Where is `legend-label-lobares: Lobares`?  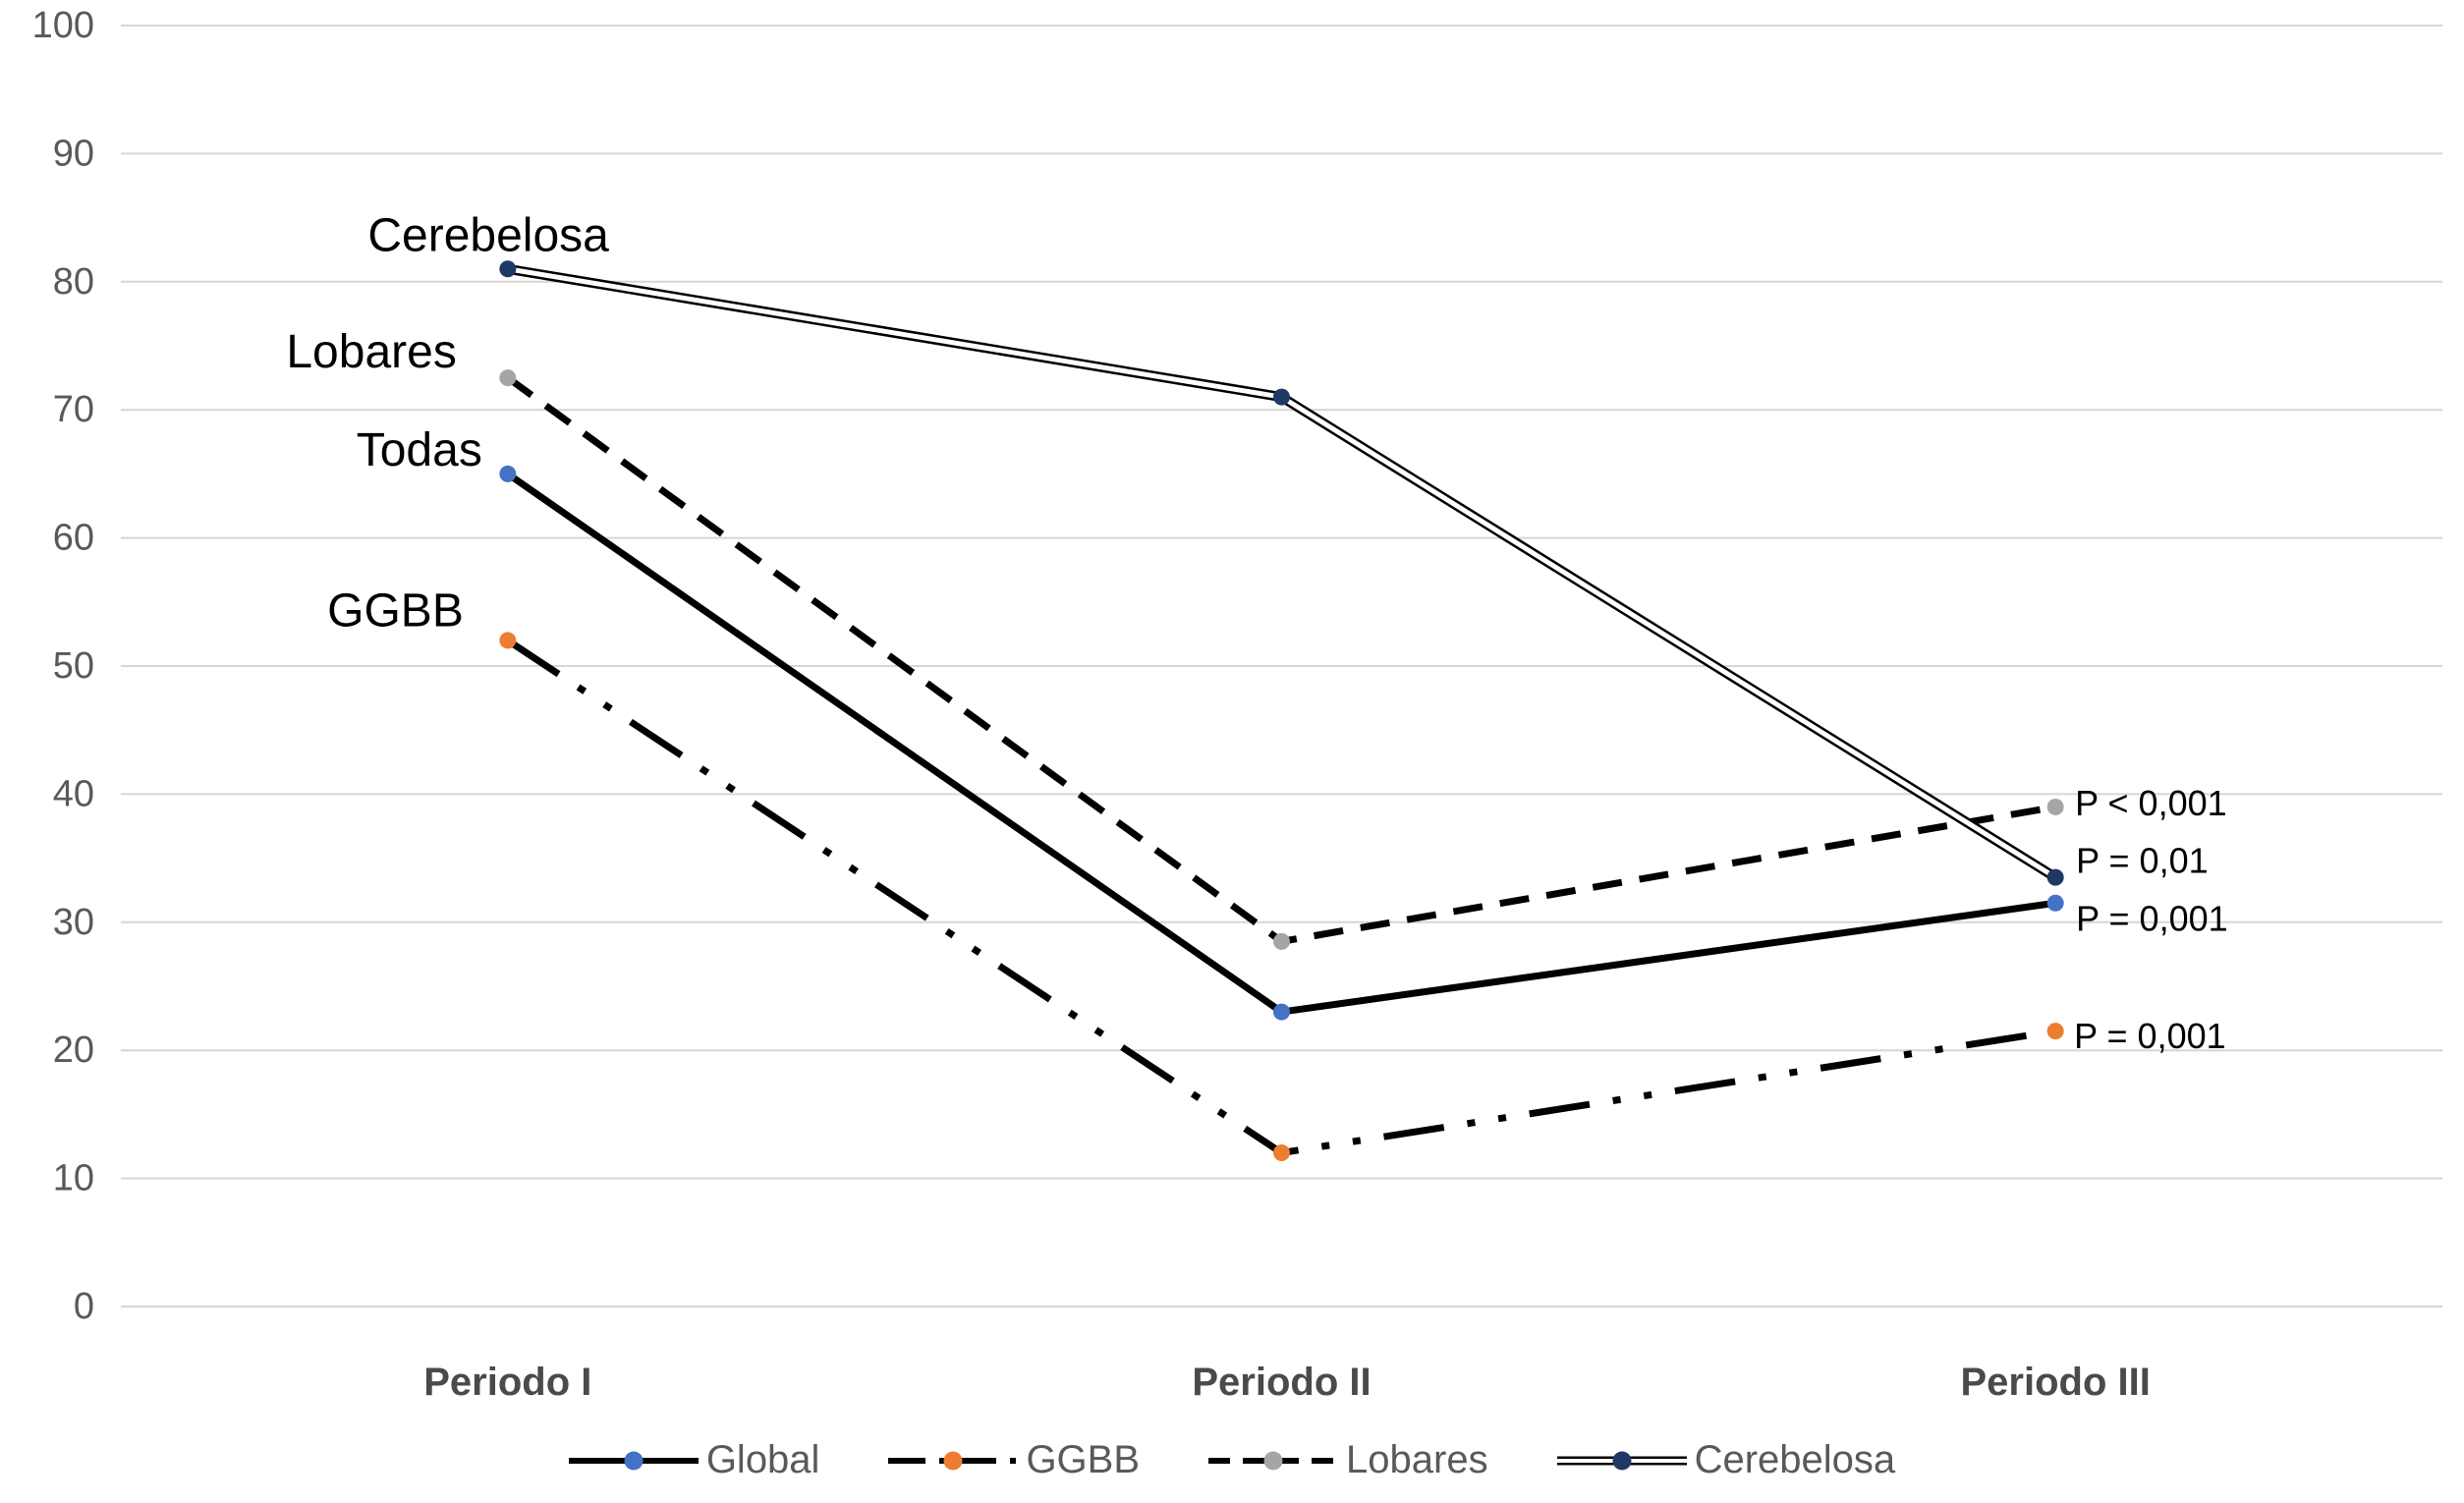 legend-label-lobares: Lobares is located at coordinates (1417, 1459).